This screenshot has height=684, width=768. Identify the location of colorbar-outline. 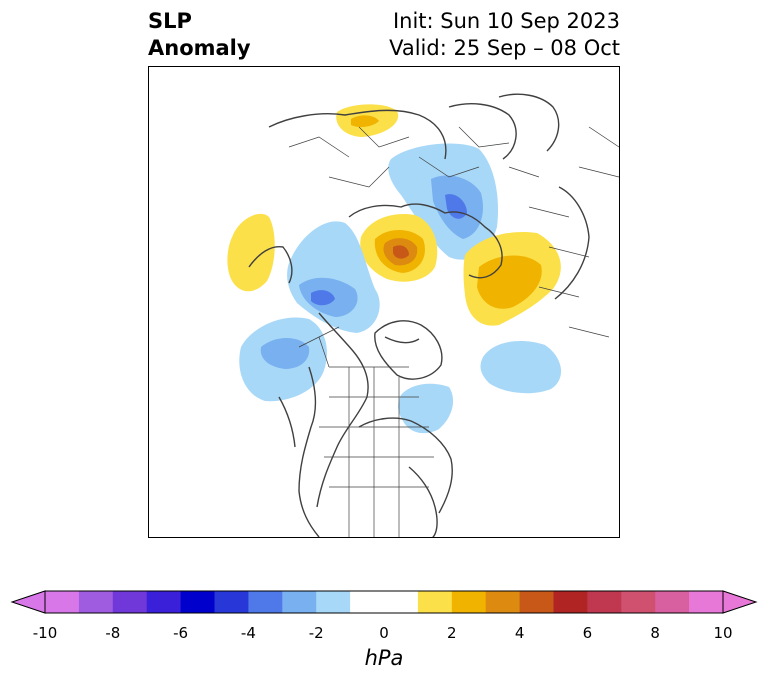
(384, 602).